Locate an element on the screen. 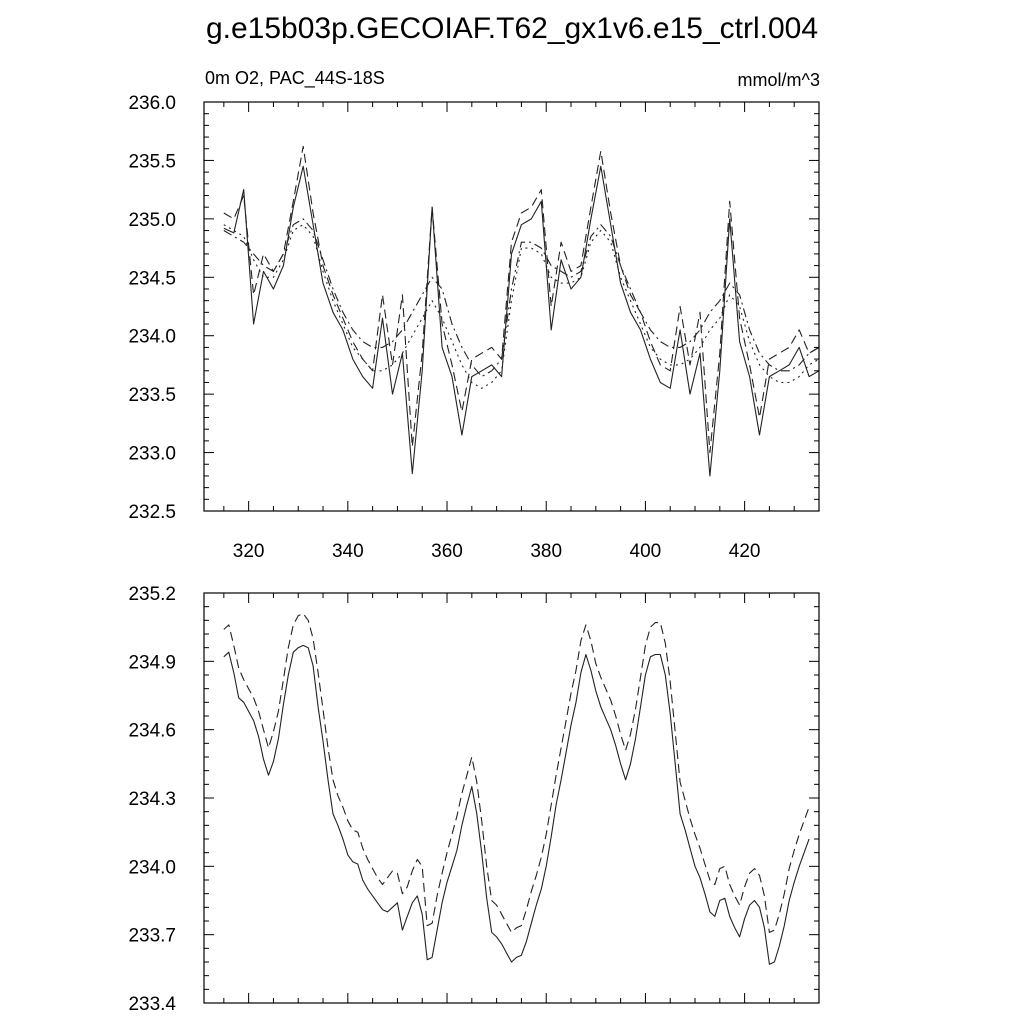 Image resolution: width=1024 pixels, height=1024 pixels. bottom-y-tick-label: 233.4 is located at coordinates (152, 1004).